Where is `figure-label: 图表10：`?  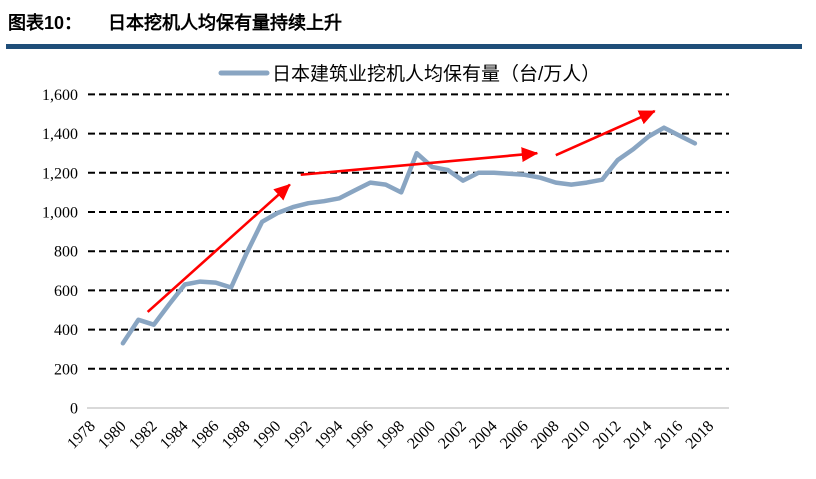 figure-label: 图表10： is located at coordinates (45, 23).